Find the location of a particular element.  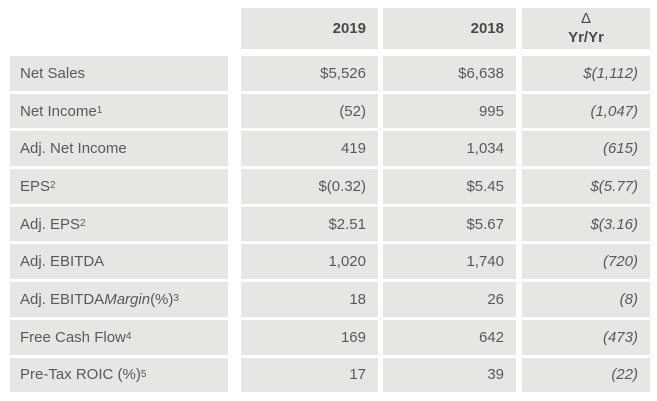

value-delta-yryr: $(5.77) is located at coordinates (586, 186).